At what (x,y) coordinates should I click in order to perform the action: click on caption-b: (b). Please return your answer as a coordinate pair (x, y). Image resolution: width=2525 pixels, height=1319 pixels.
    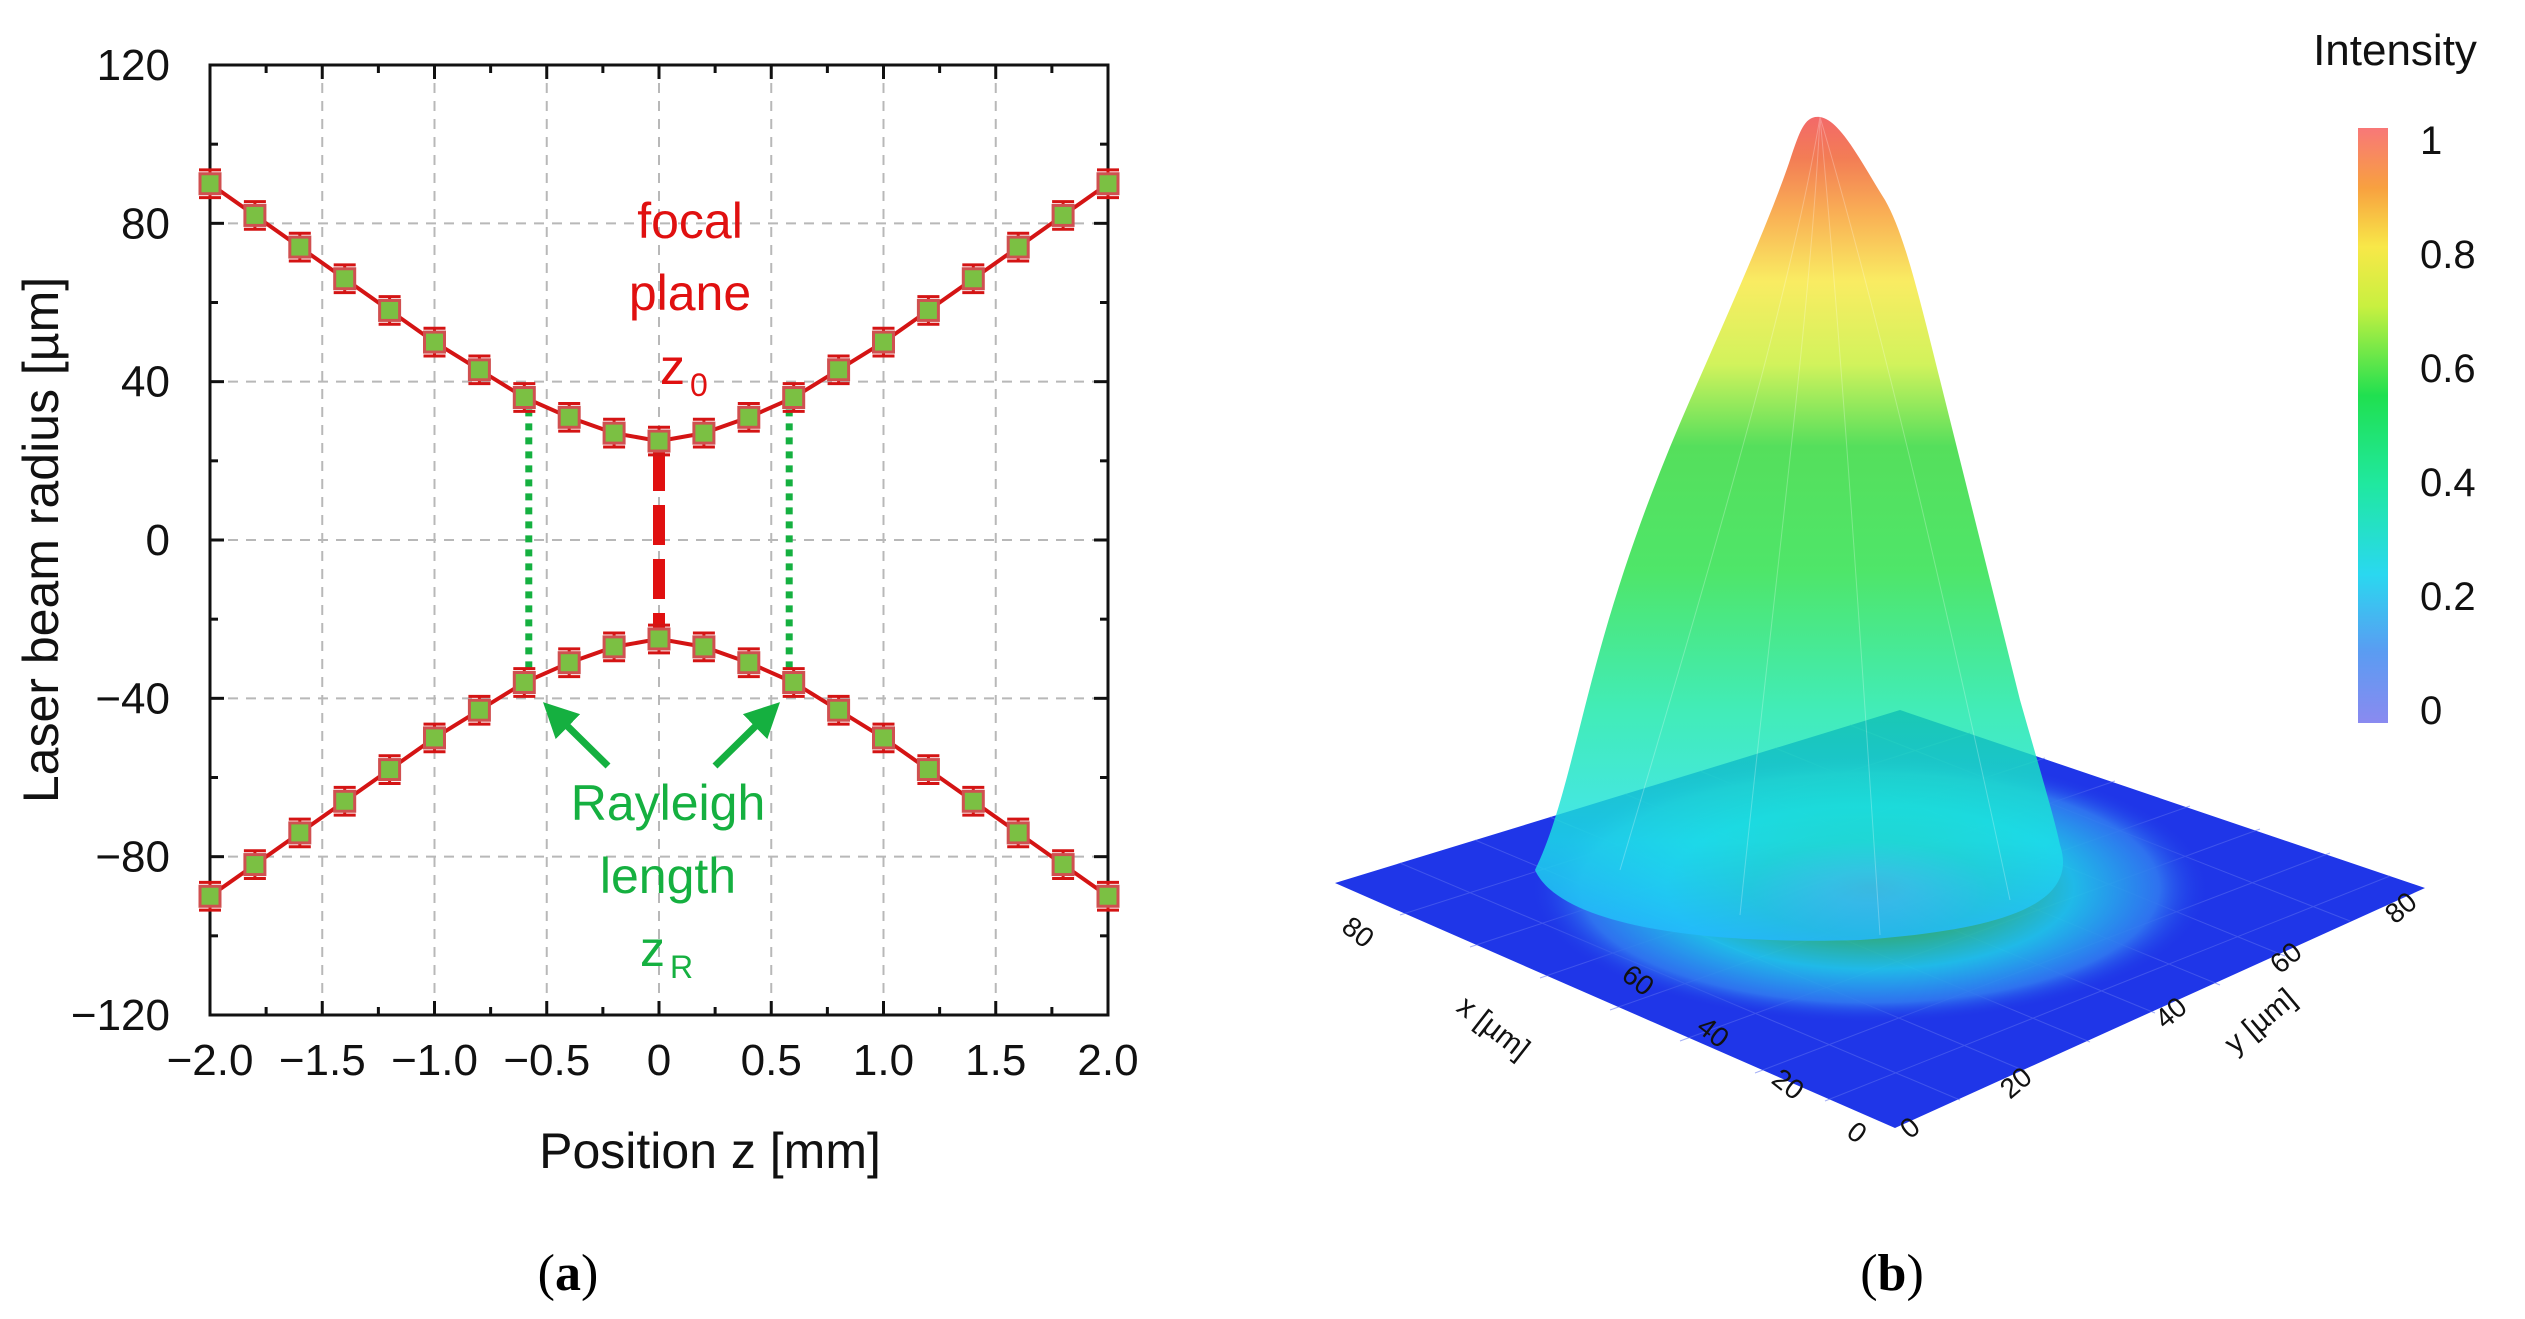
    Looking at the image, I should click on (1892, 1273).